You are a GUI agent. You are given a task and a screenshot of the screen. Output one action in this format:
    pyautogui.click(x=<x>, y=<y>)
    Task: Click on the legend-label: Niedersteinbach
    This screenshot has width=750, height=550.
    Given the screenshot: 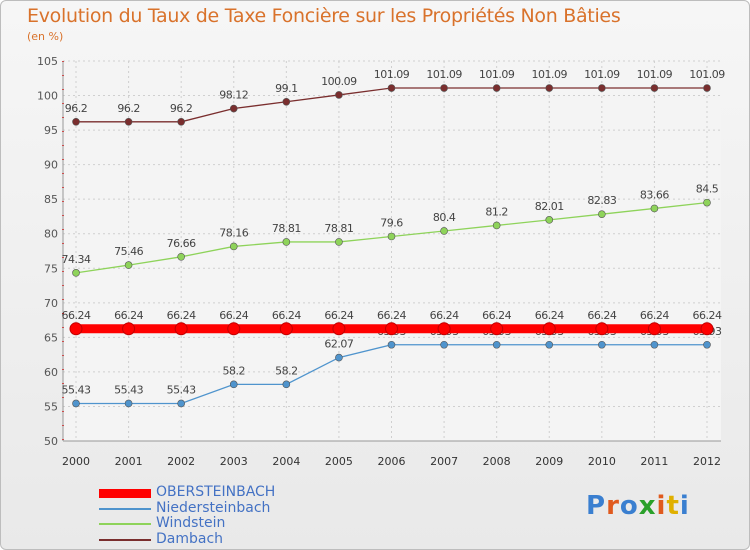 What is the action you would take?
    pyautogui.click(x=213, y=507)
    